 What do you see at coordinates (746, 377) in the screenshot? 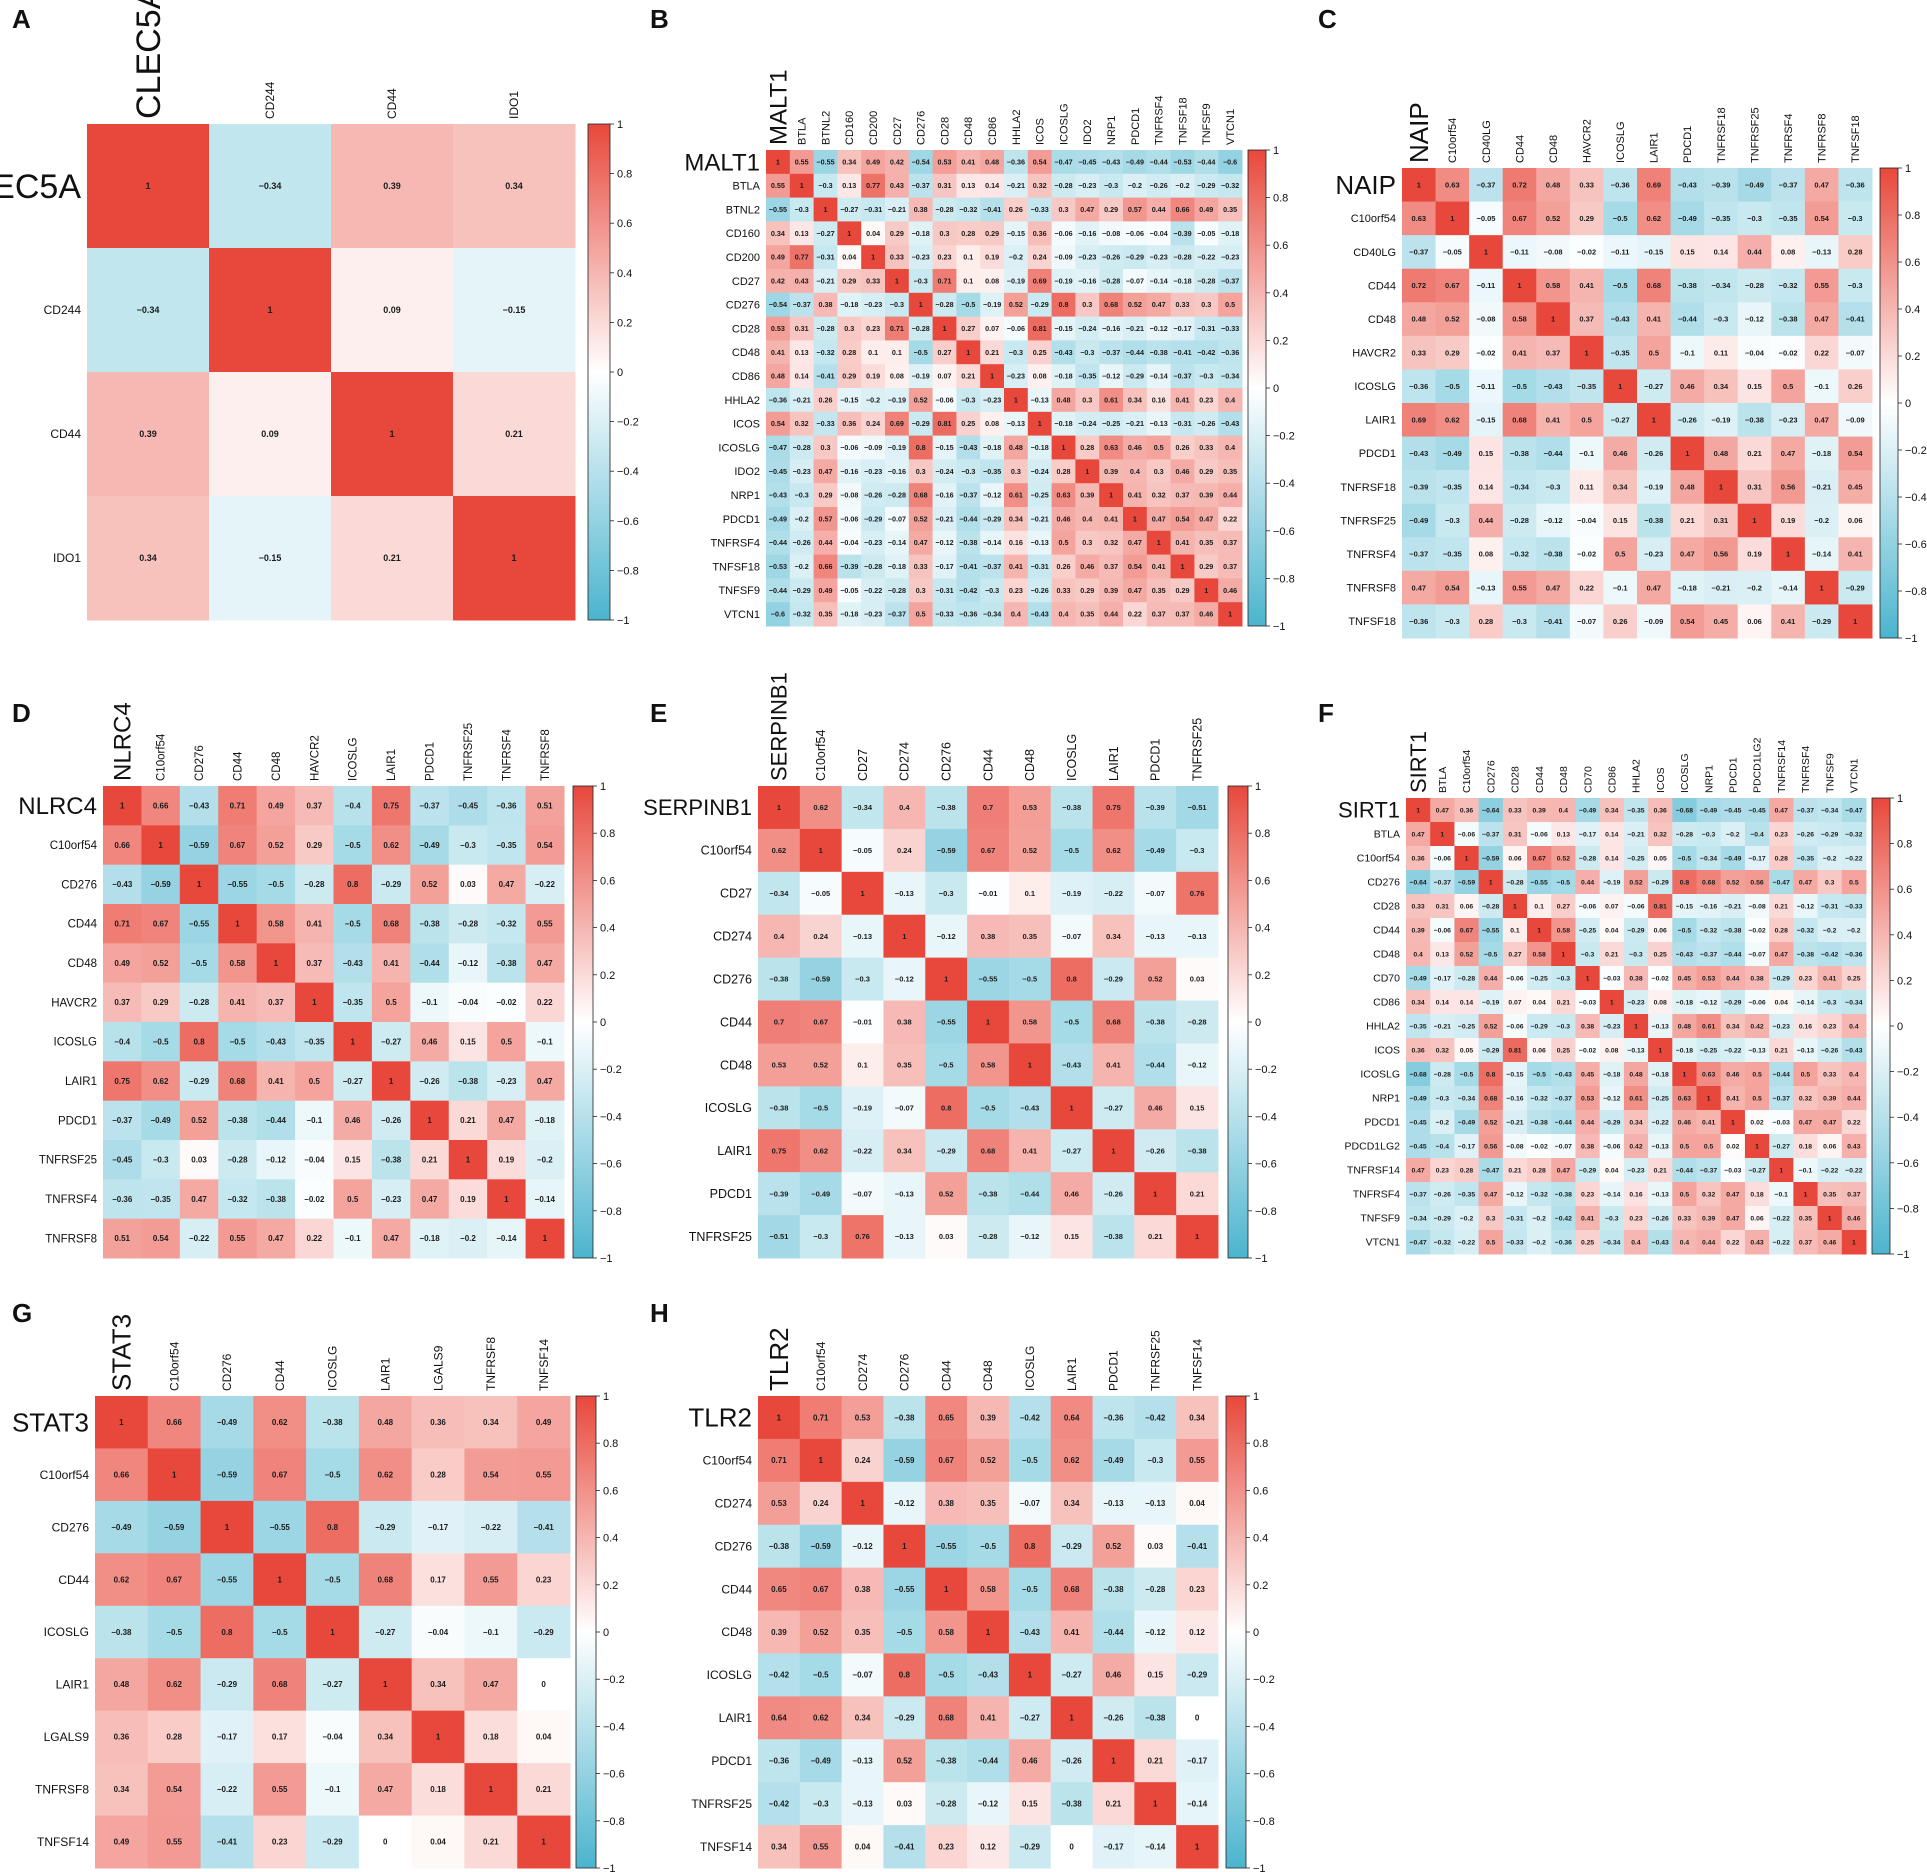
I see `row-label: CD86` at bounding box center [746, 377].